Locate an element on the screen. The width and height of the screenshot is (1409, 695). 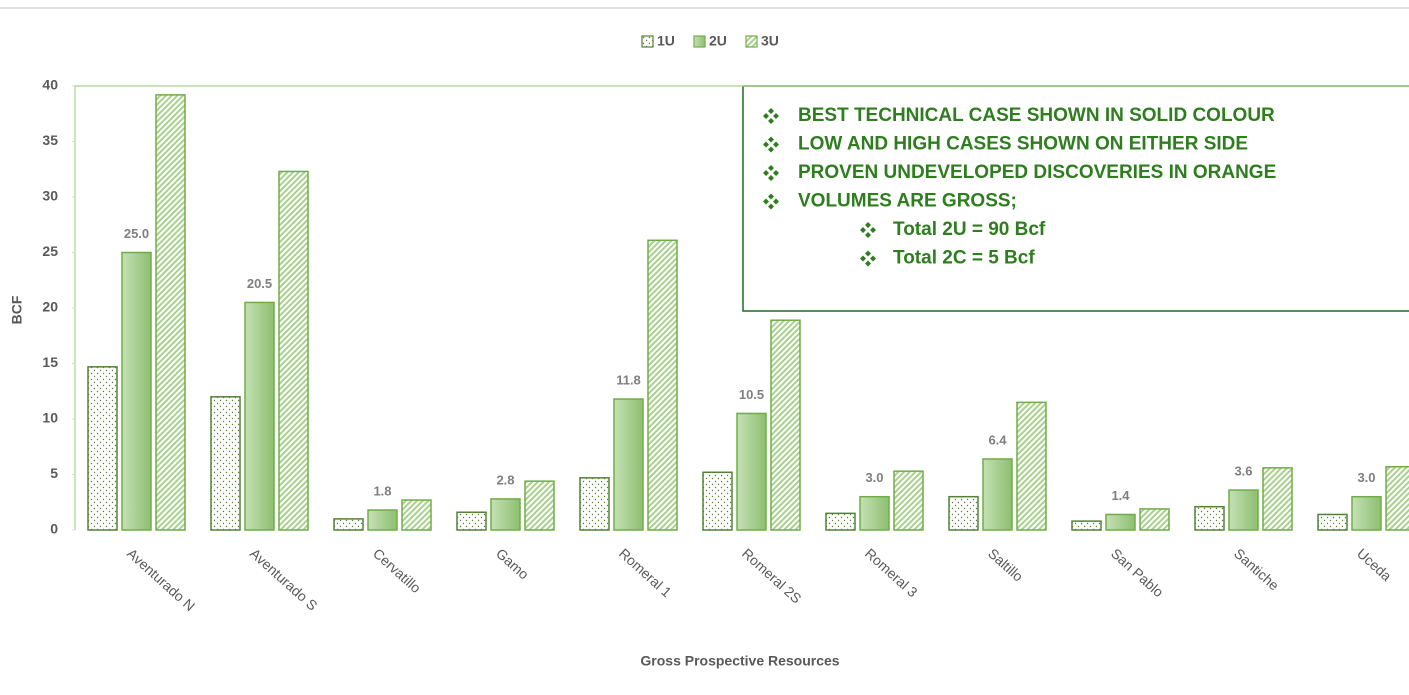
annotation-subtext: Total 2C = 5 Bcf is located at coordinates (964, 258).